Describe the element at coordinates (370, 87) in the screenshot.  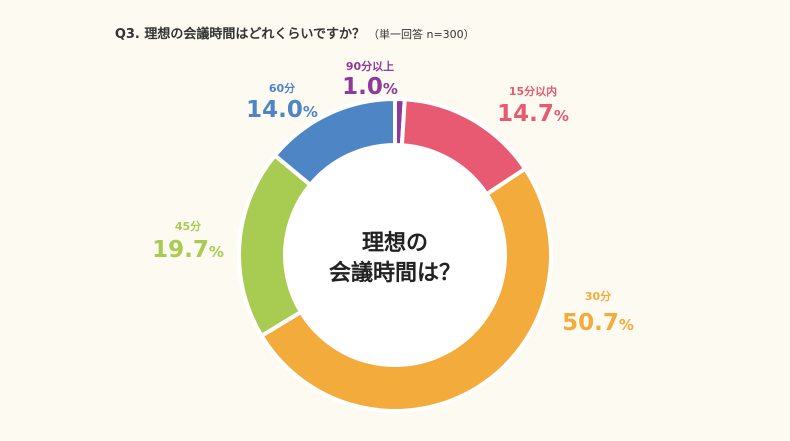
I see `slice-value-label-0: 1.0%` at that location.